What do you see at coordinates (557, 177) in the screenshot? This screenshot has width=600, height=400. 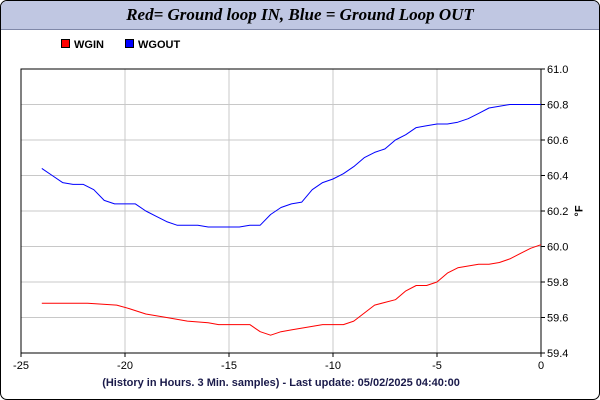 I see `y-tick-label: 60.4` at bounding box center [557, 177].